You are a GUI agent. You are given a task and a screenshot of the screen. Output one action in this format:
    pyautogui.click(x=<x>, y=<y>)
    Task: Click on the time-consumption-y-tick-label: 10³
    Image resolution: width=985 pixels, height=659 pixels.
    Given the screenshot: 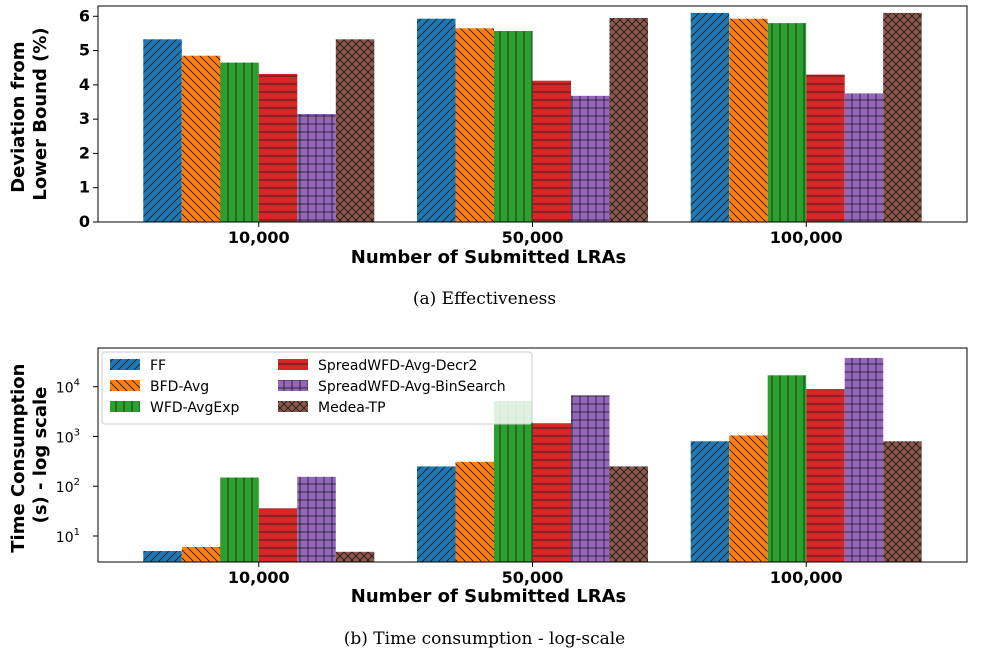 What is the action you would take?
    pyautogui.click(x=68, y=436)
    